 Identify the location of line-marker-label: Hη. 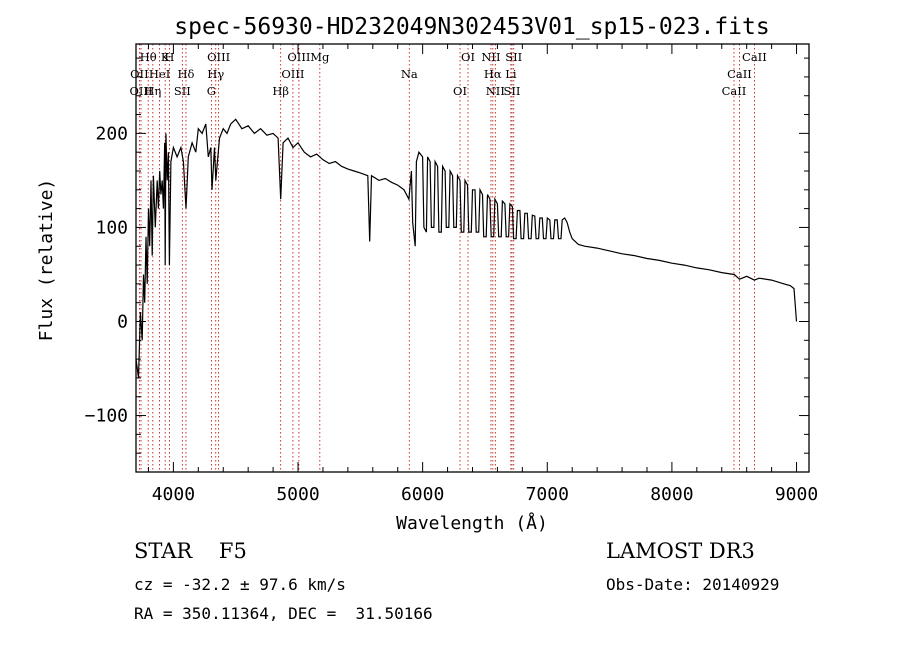
(152, 91).